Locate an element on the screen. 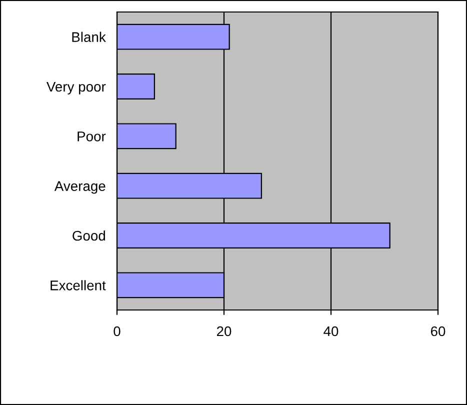  y-tick-label: Excellent is located at coordinates (78, 285).